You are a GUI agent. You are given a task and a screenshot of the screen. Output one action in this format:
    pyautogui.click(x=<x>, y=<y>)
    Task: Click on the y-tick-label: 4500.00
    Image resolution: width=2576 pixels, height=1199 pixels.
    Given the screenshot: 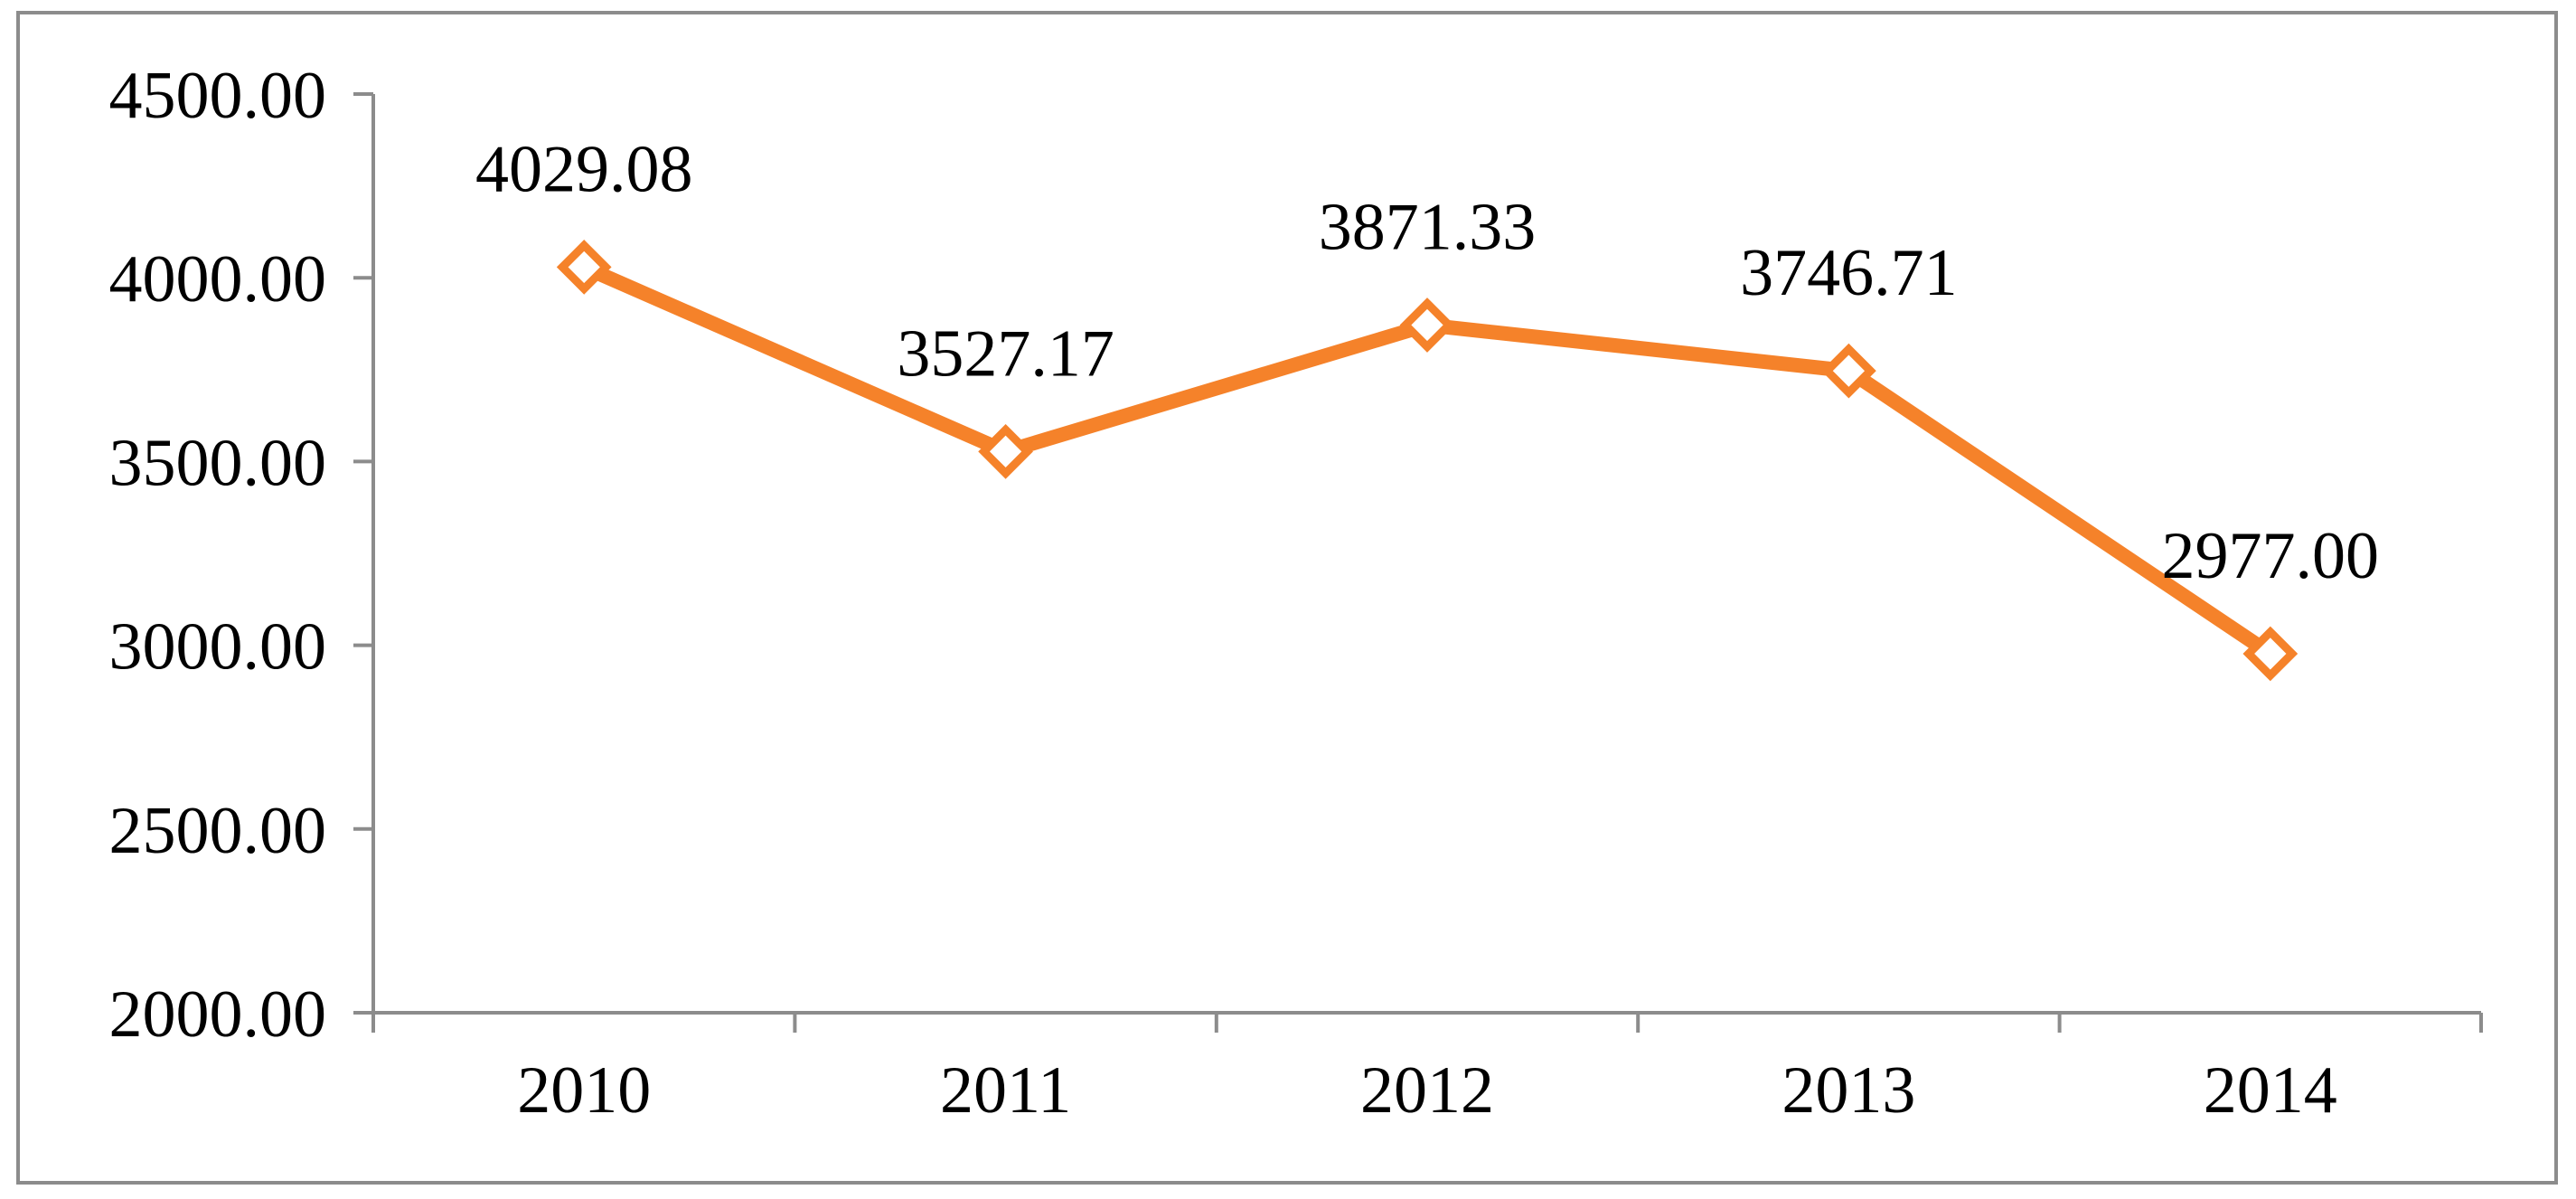 What is the action you would take?
    pyautogui.click(x=218, y=96)
    